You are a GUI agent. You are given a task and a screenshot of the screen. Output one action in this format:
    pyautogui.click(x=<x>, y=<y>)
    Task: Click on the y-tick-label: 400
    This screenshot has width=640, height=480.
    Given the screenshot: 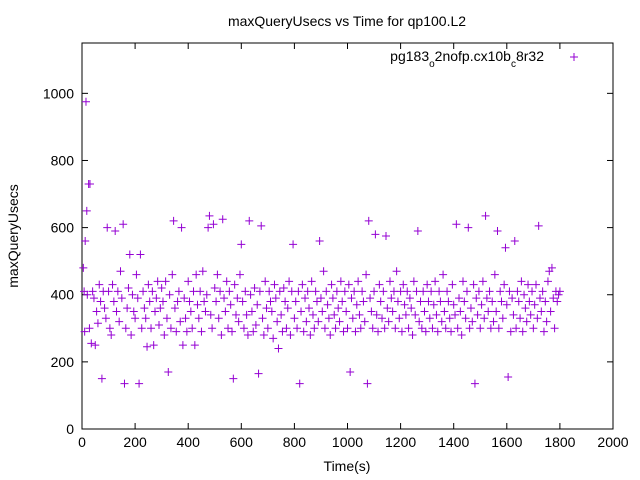 What is the action you would take?
    pyautogui.click(x=63, y=295)
    